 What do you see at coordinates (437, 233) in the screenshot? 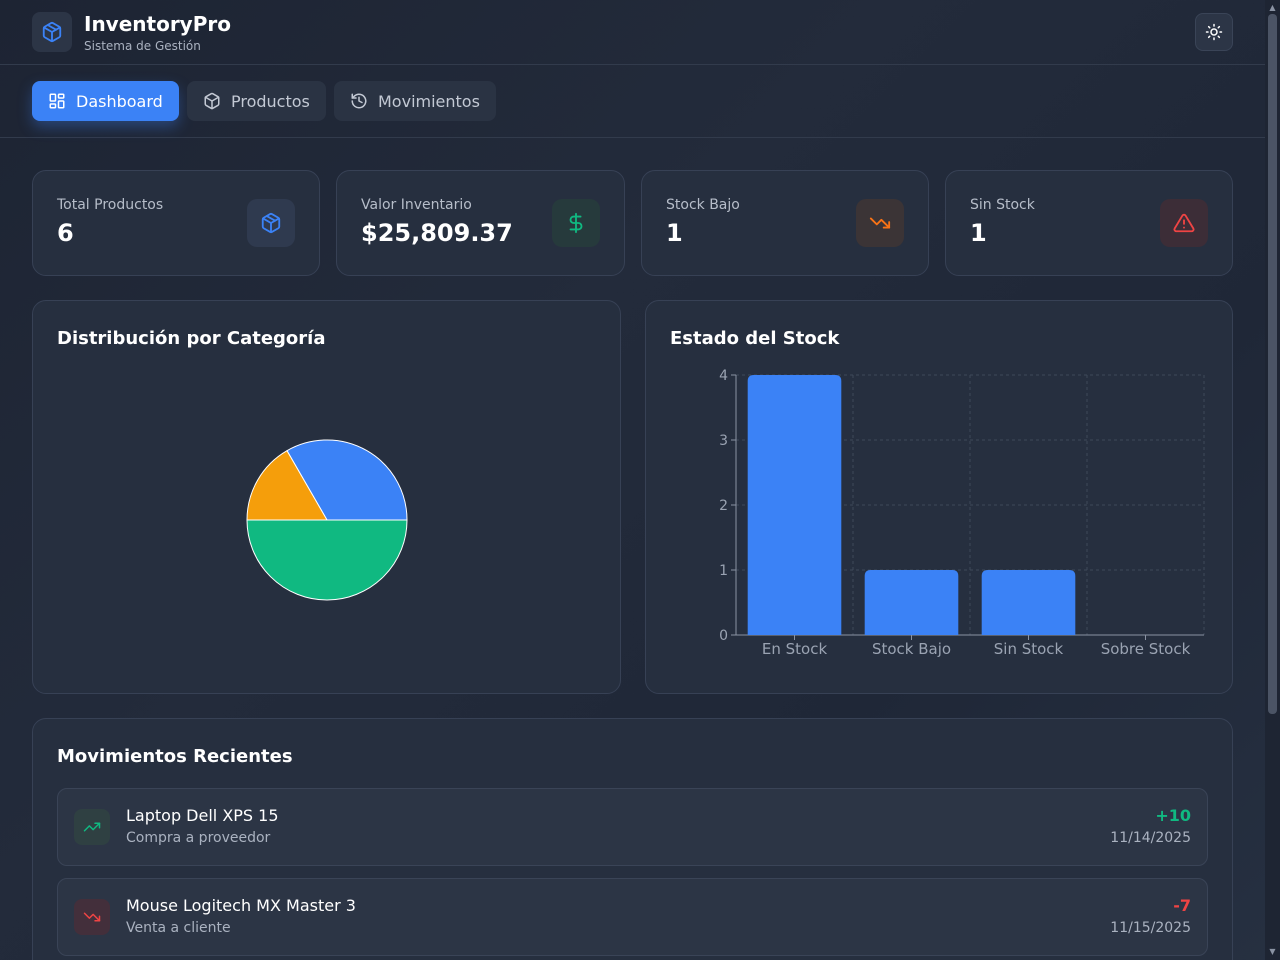
I see `stat-value: $25,809.37` at bounding box center [437, 233].